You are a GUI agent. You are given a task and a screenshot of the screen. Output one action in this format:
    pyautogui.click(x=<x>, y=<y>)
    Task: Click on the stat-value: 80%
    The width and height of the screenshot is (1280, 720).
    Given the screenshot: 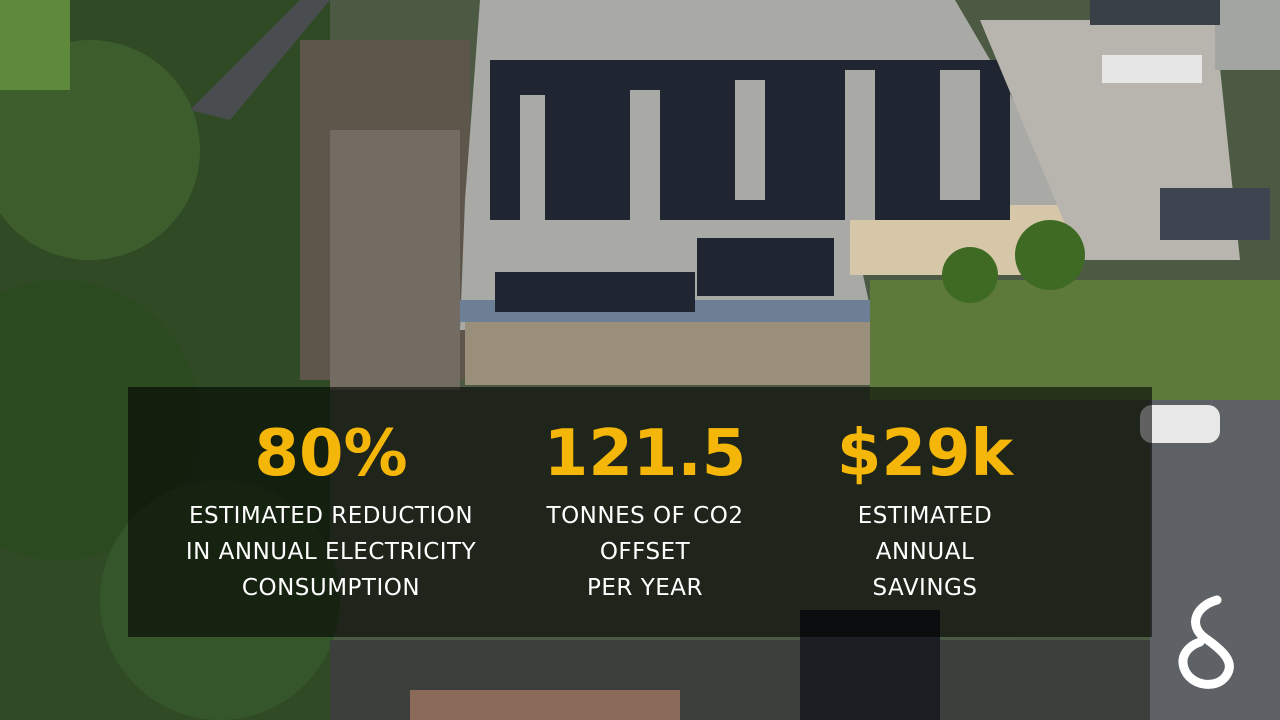 What is the action you would take?
    pyautogui.click(x=330, y=454)
    